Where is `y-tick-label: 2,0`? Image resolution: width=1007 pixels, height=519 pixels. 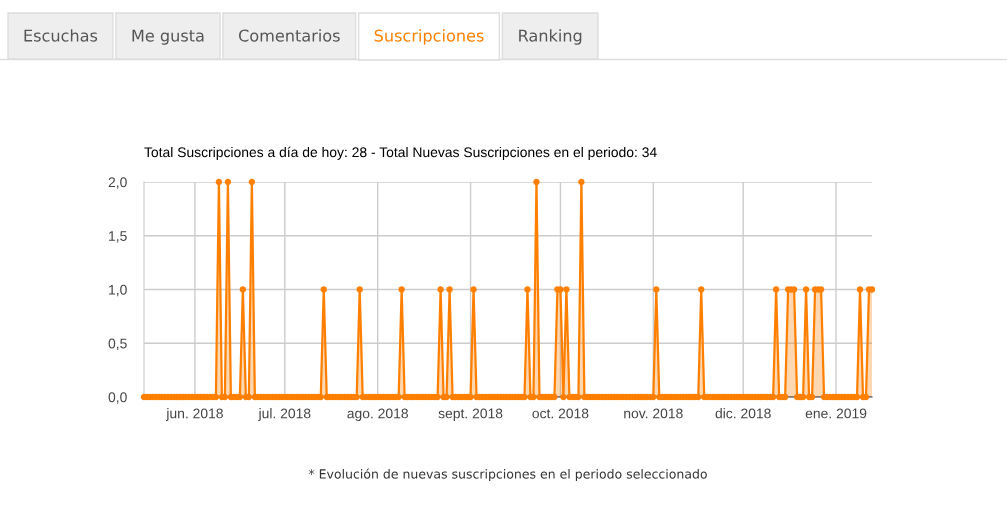 y-tick-label: 2,0 is located at coordinates (117, 183).